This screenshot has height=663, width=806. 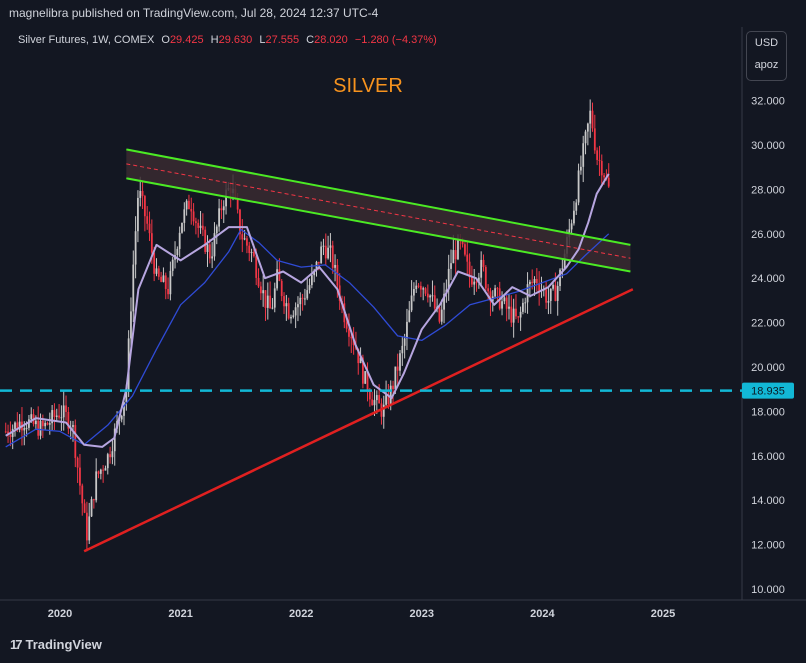 I want to click on x-tick-label: 2020, so click(x=60, y=614).